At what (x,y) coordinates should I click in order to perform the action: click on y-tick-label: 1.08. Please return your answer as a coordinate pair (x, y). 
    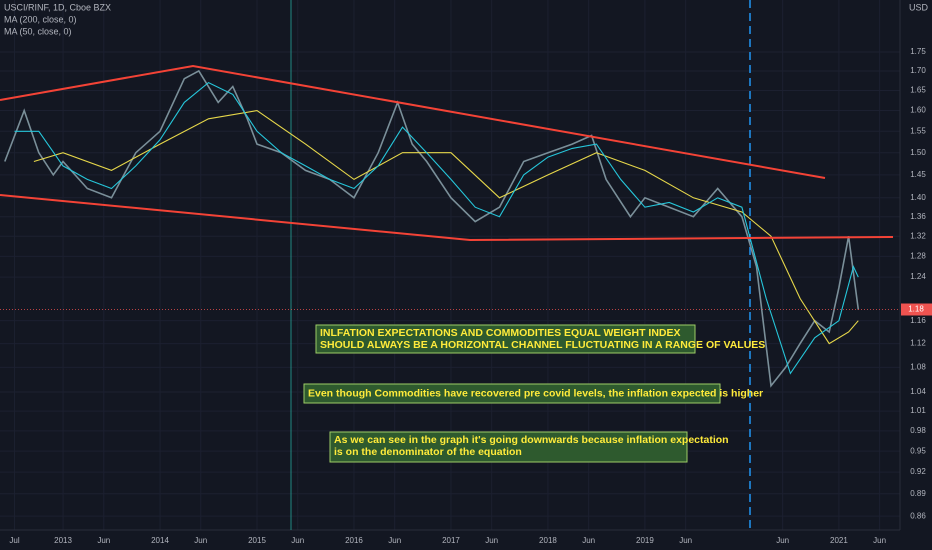
    Looking at the image, I should click on (918, 366).